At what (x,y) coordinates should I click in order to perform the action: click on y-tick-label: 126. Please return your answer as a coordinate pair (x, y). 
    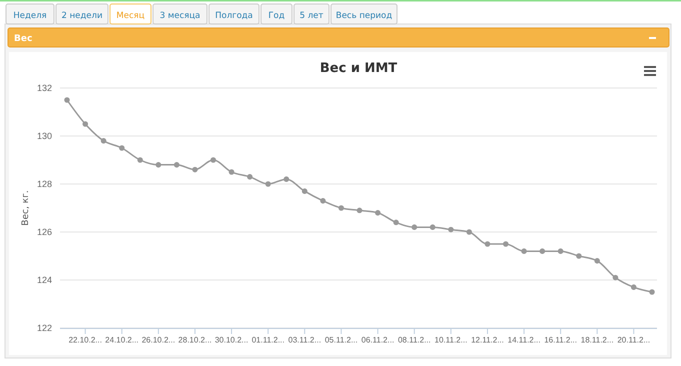
    Looking at the image, I should click on (44, 231).